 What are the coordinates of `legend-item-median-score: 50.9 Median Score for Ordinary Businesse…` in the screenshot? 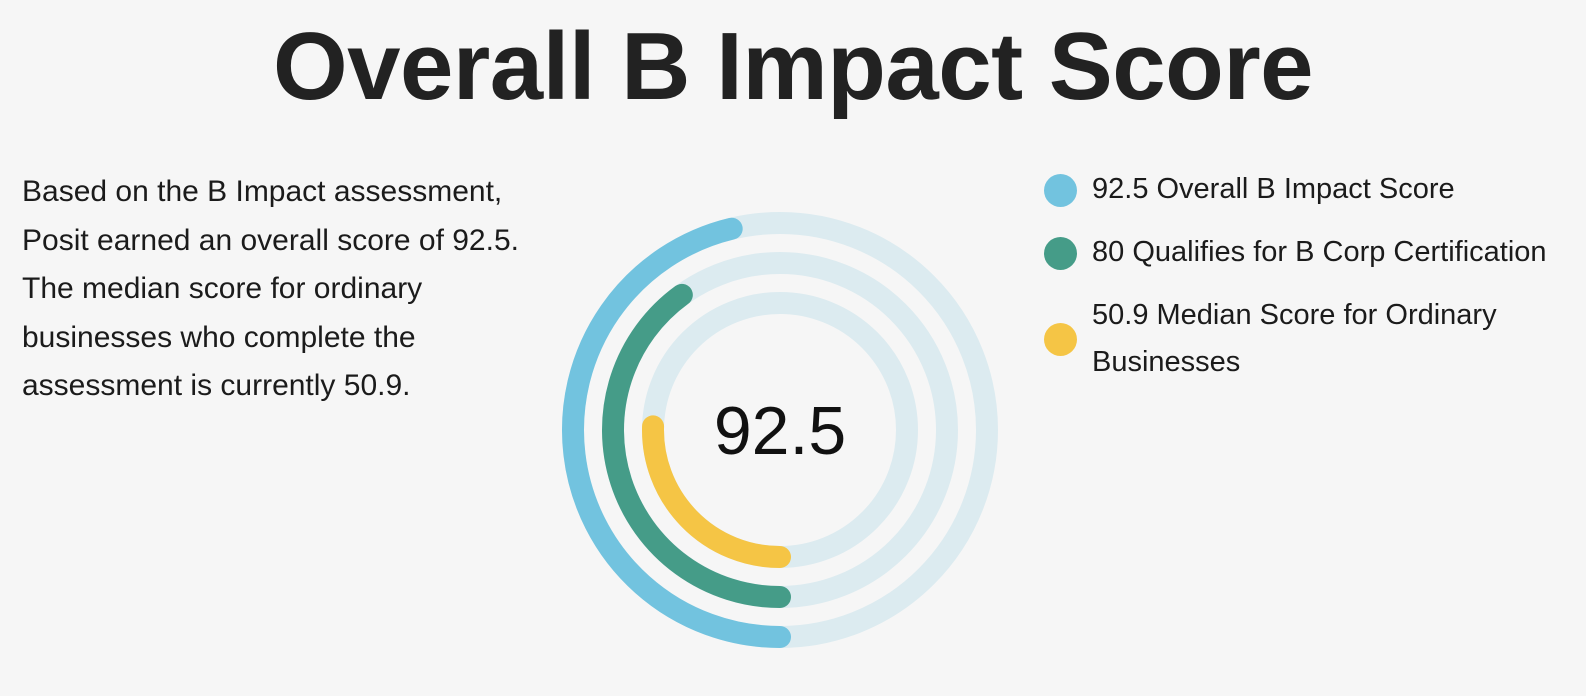 It's located at (1305, 339).